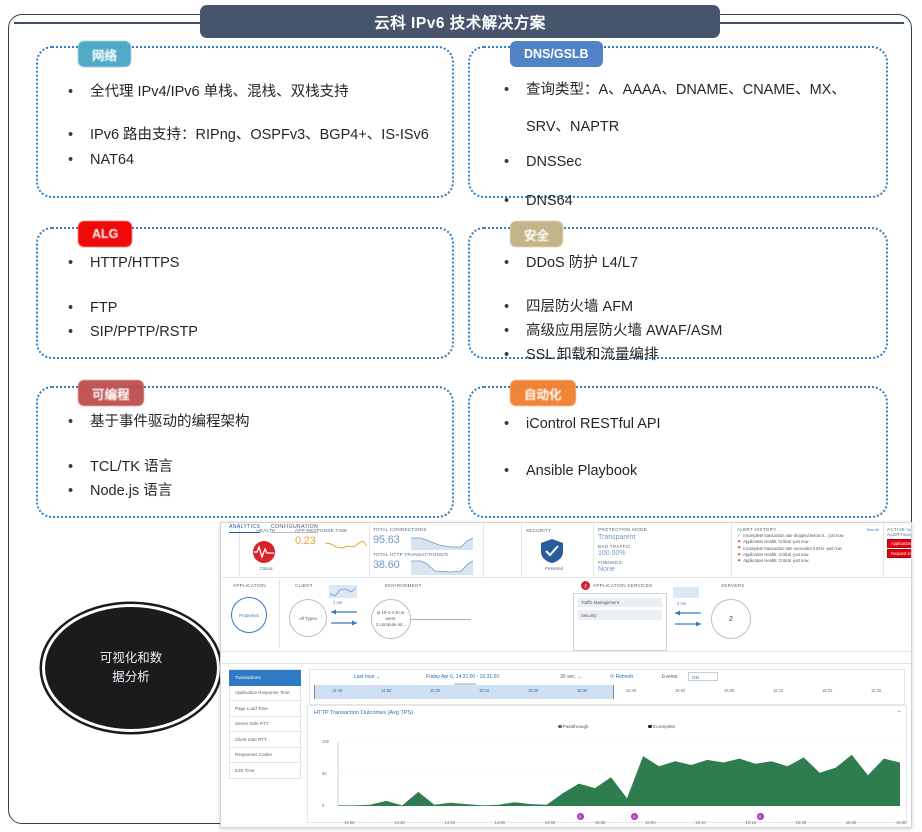  What do you see at coordinates (464, 692) in the screenshot?
I see `timeline-selection` at bounding box center [464, 692].